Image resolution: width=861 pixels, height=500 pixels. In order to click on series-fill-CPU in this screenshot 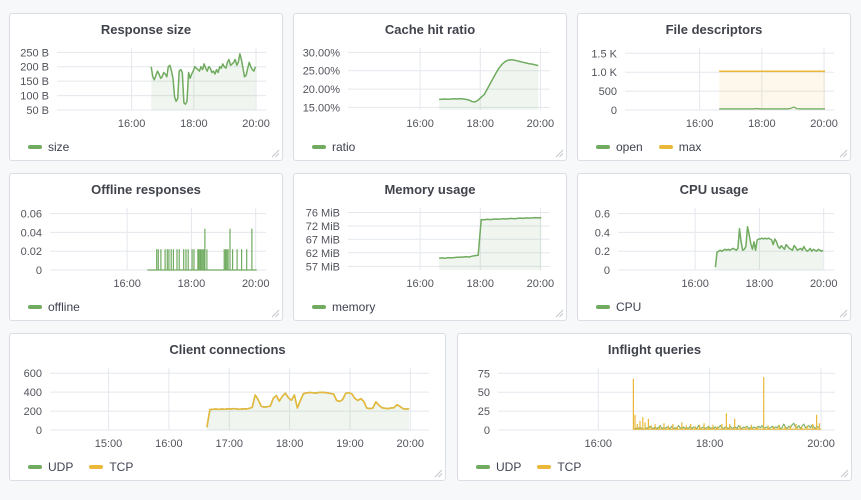, I will do `click(769, 248)`.